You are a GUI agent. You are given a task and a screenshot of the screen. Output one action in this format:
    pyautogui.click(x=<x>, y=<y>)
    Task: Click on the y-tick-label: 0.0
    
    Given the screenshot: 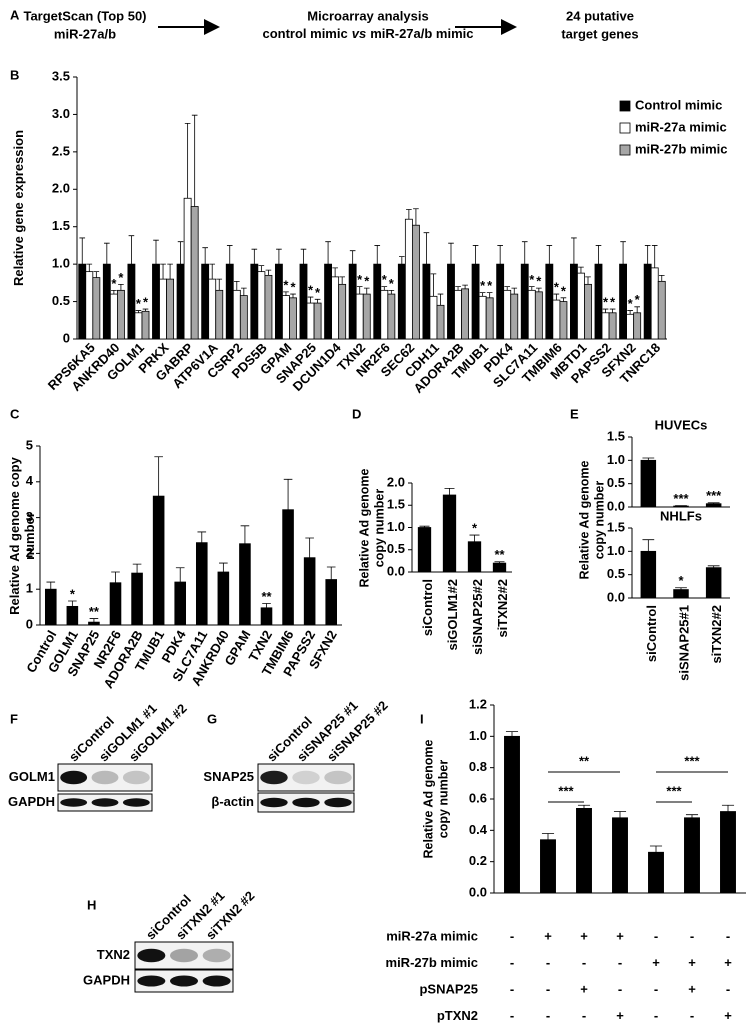 What is the action you would take?
    pyautogui.click(x=478, y=891)
    